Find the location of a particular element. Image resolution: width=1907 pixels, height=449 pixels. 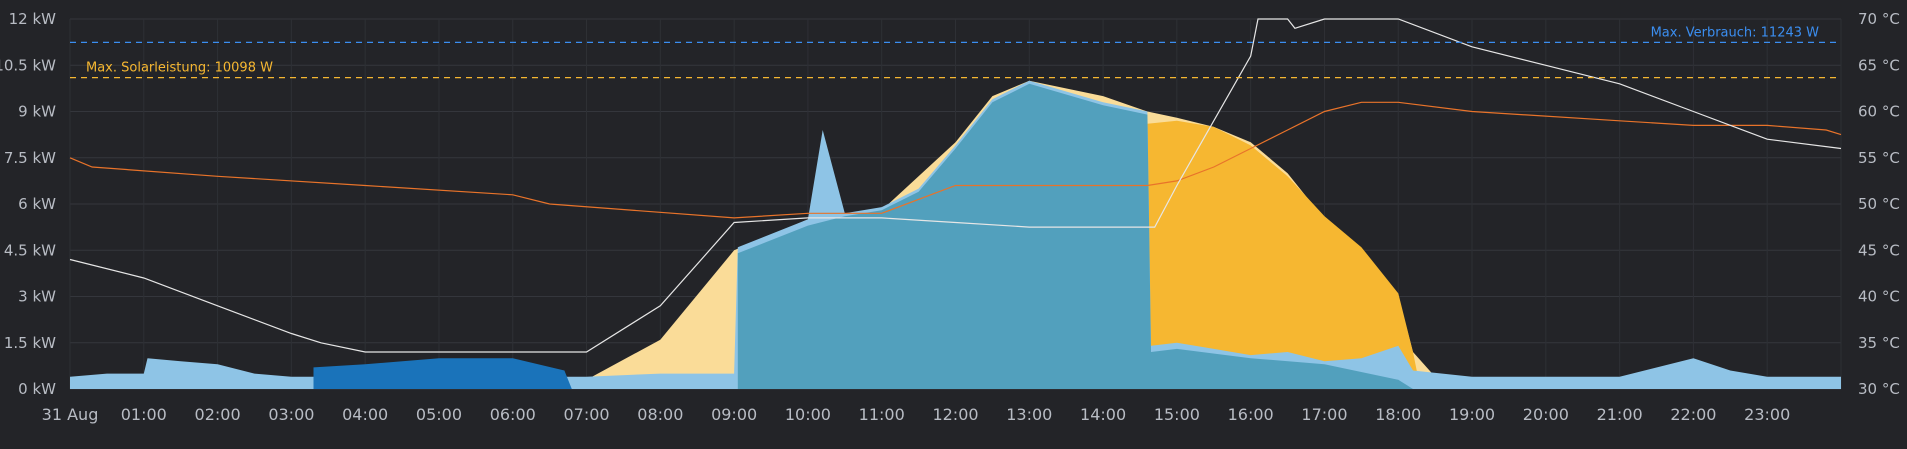

x-tick-label: 01:00 is located at coordinates (144, 414).